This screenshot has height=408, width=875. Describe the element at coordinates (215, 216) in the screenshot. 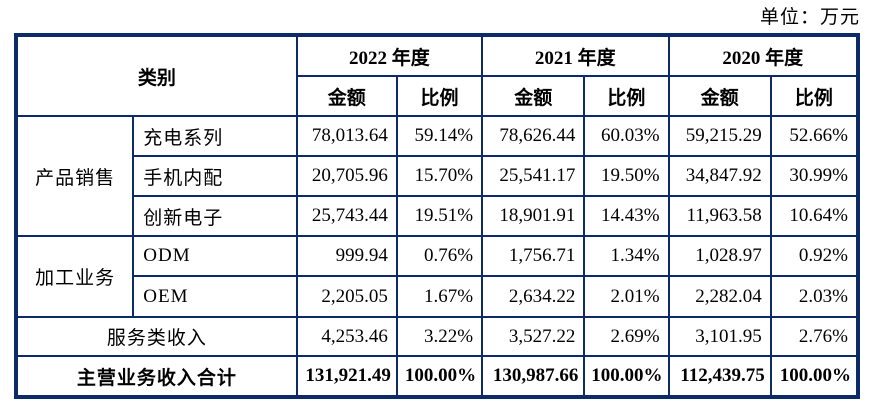

I see `row-label-cell: 创新电子` at that location.